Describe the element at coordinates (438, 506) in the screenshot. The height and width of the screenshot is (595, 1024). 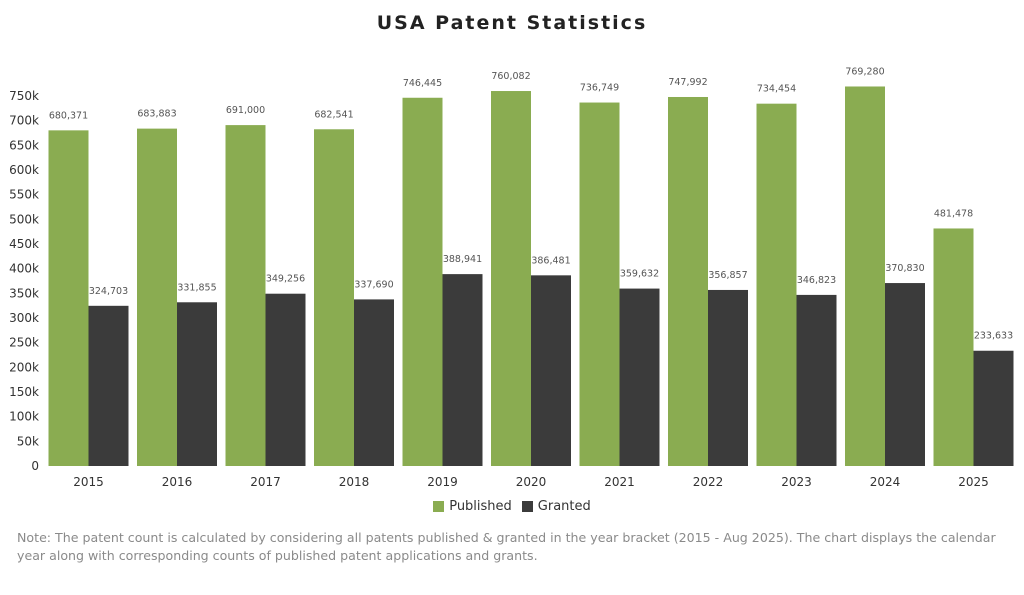
I see `legend-swatch-published` at that location.